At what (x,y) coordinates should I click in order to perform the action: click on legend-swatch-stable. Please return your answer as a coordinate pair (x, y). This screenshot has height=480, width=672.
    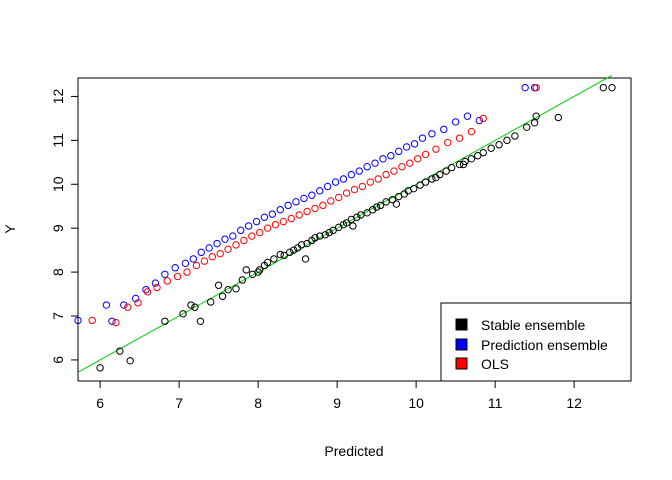
    Looking at the image, I should click on (461, 324).